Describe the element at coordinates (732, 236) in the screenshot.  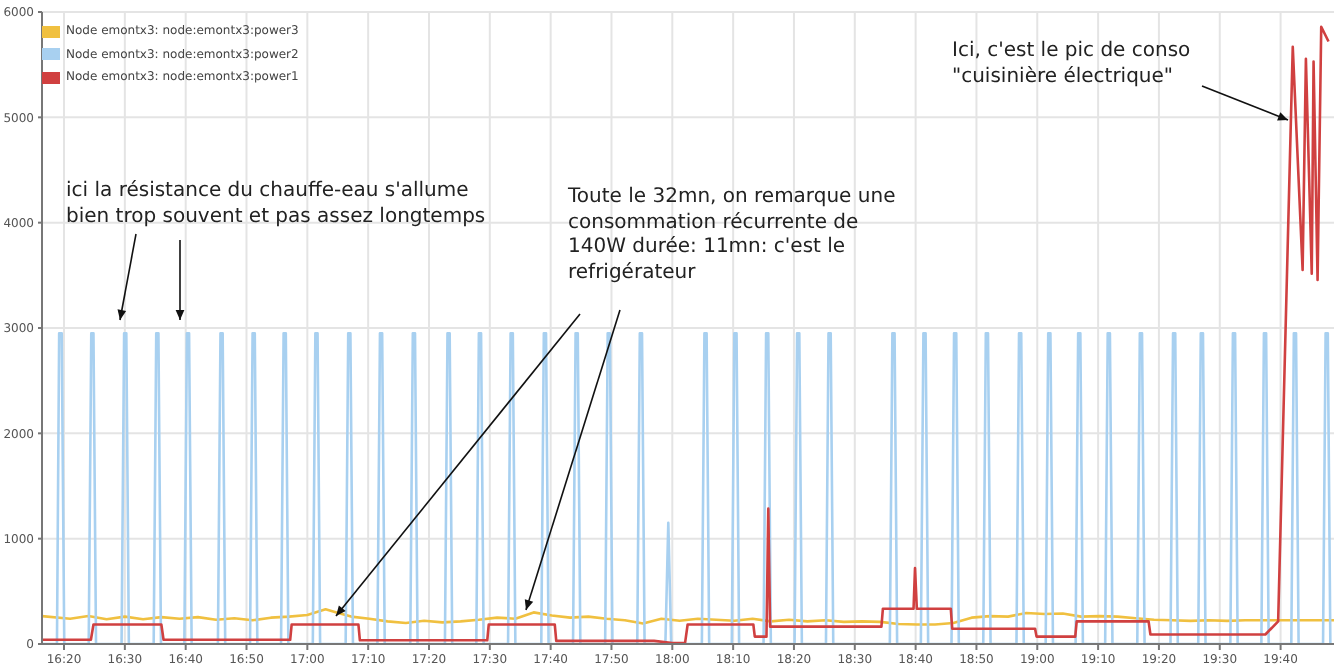
I see `annotation: Toute le 32mn, on remarque une consommation récurrente de 140W durée: 11mn: c'est le refrigérateur` at that location.